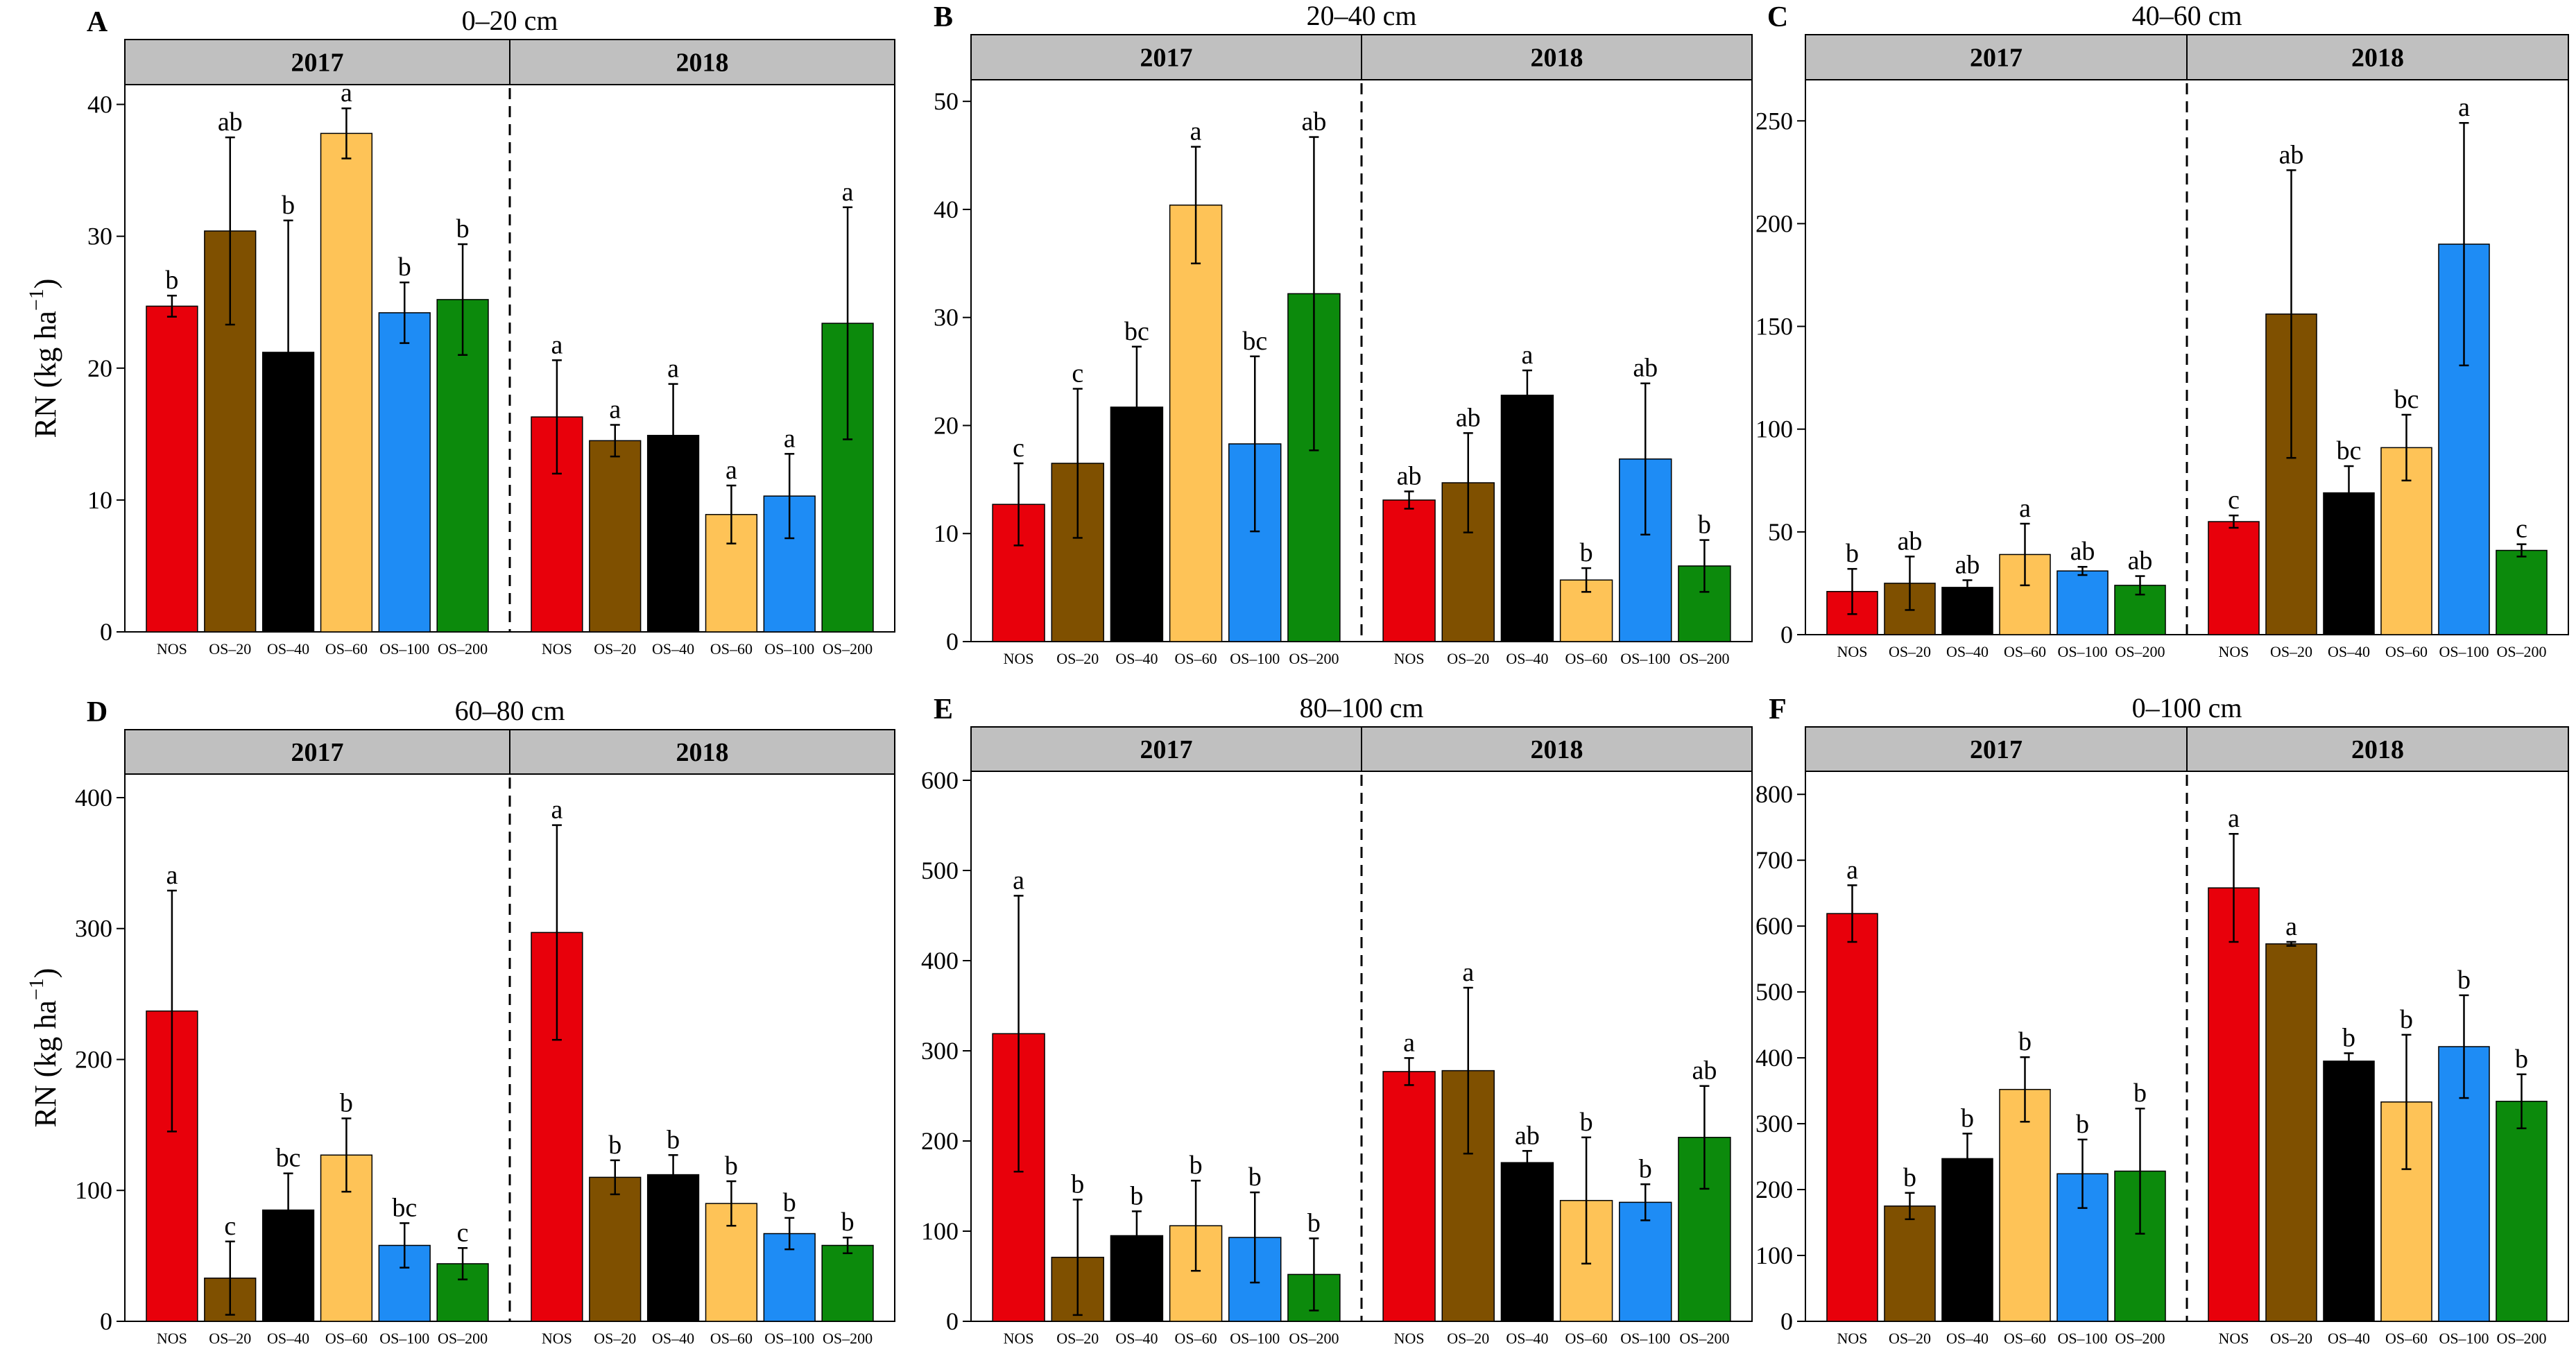 This screenshot has height=1356, width=2576. I want to click on panel-letter: C, so click(1777, 17).